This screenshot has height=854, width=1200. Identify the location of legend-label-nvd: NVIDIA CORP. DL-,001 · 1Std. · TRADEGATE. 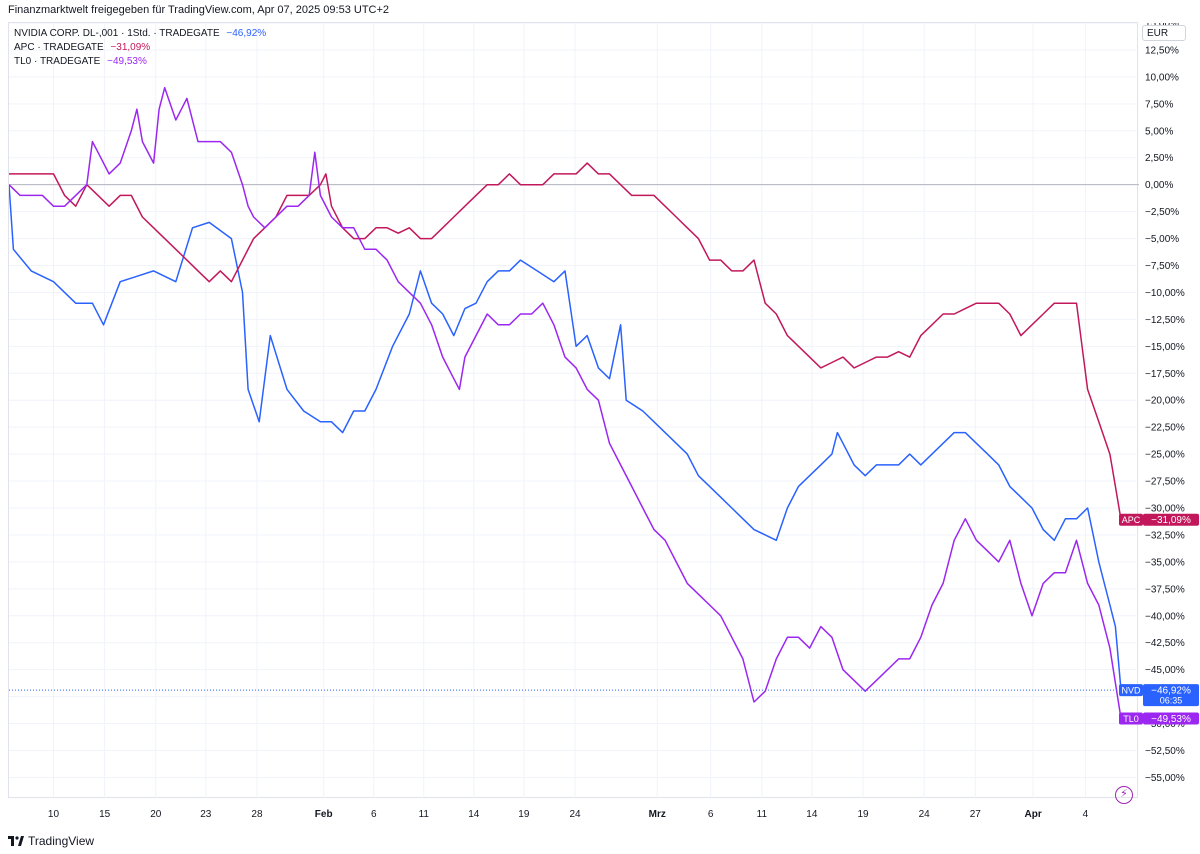
(117, 33).